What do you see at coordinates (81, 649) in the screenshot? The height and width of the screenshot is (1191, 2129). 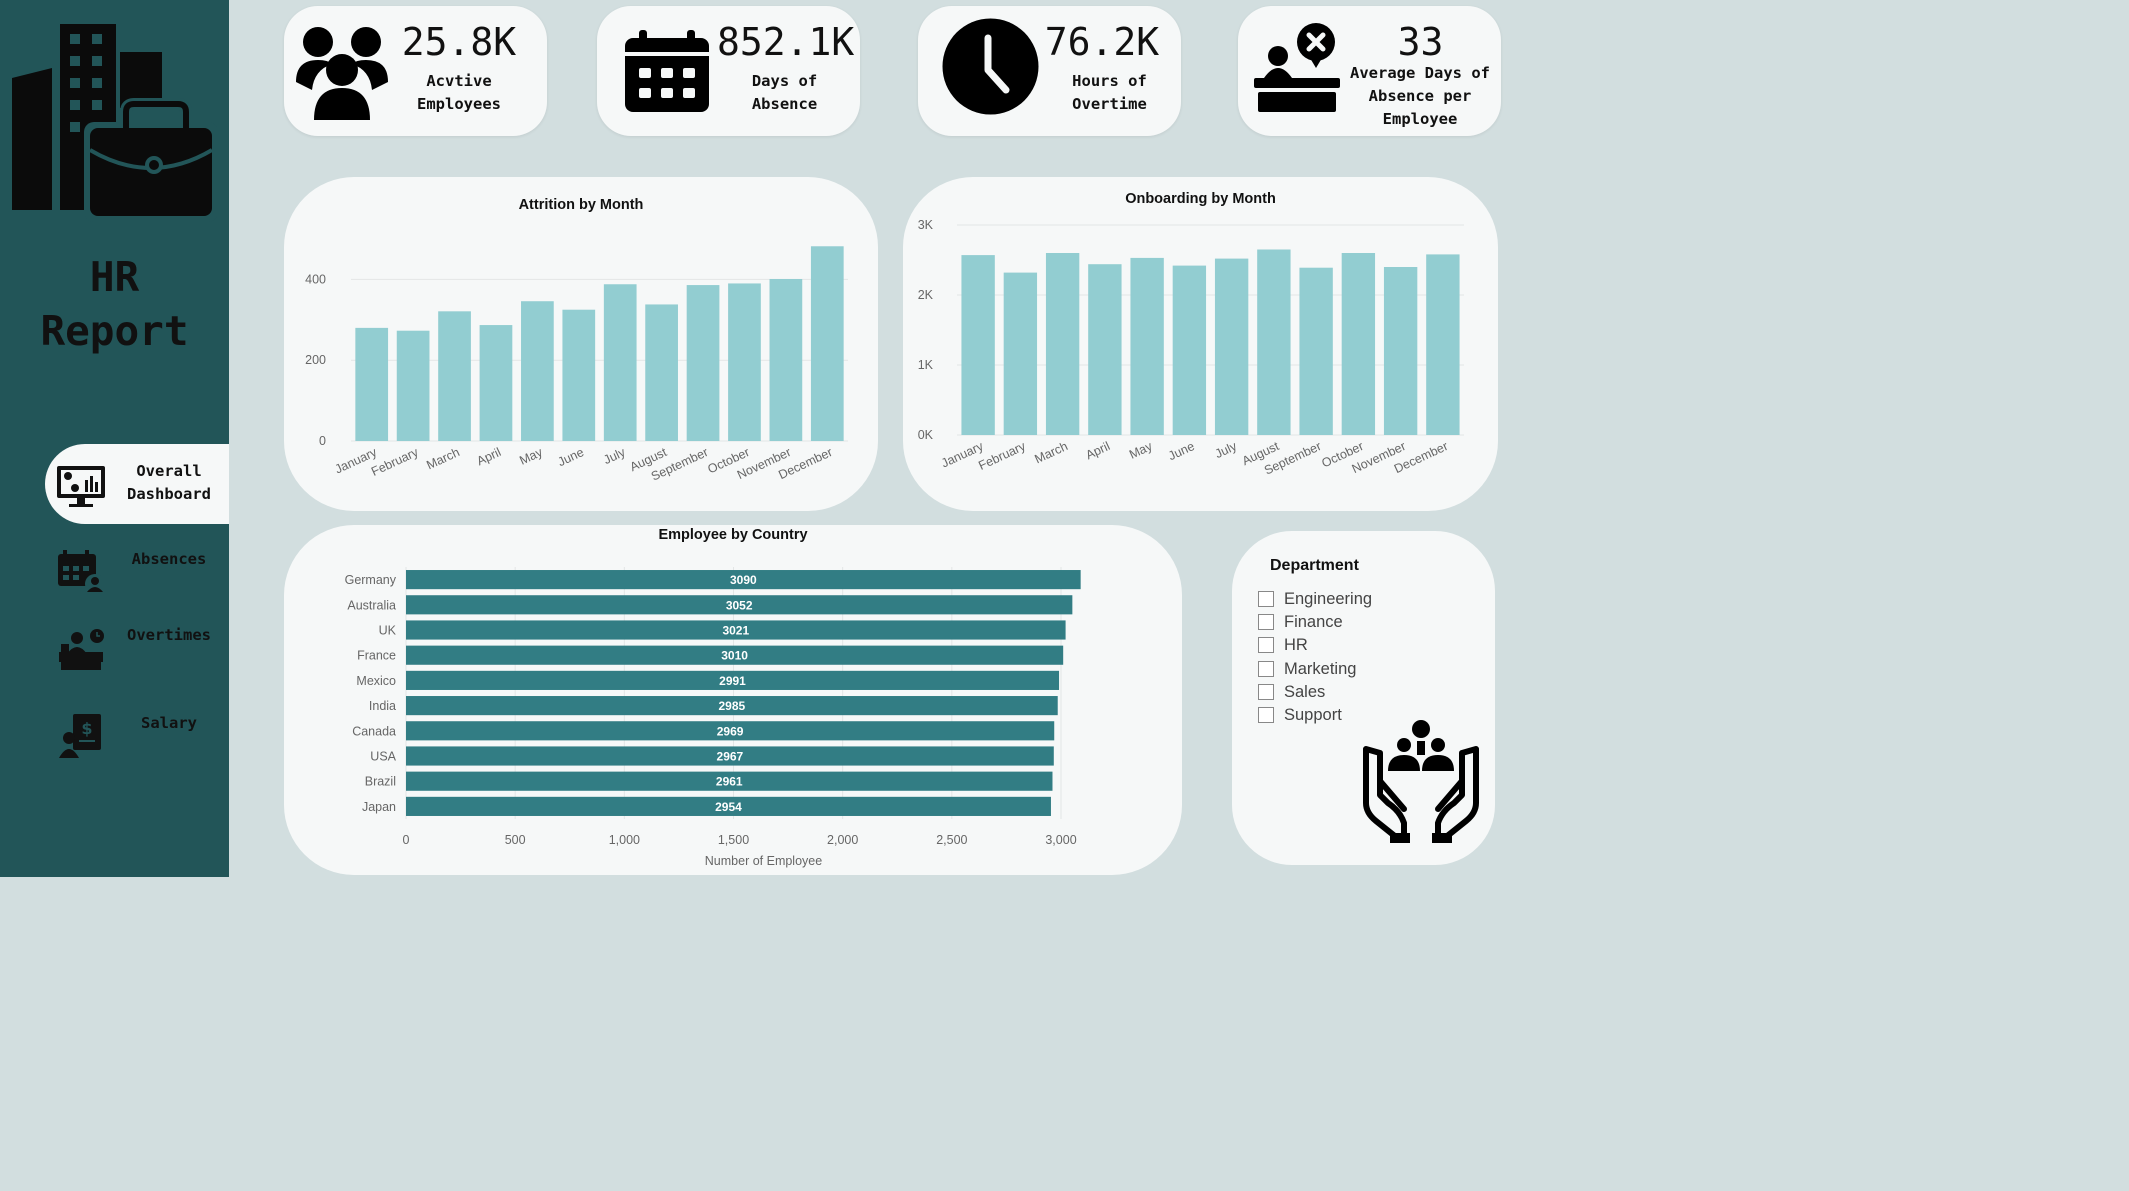 I see `desk-worker-icon` at bounding box center [81, 649].